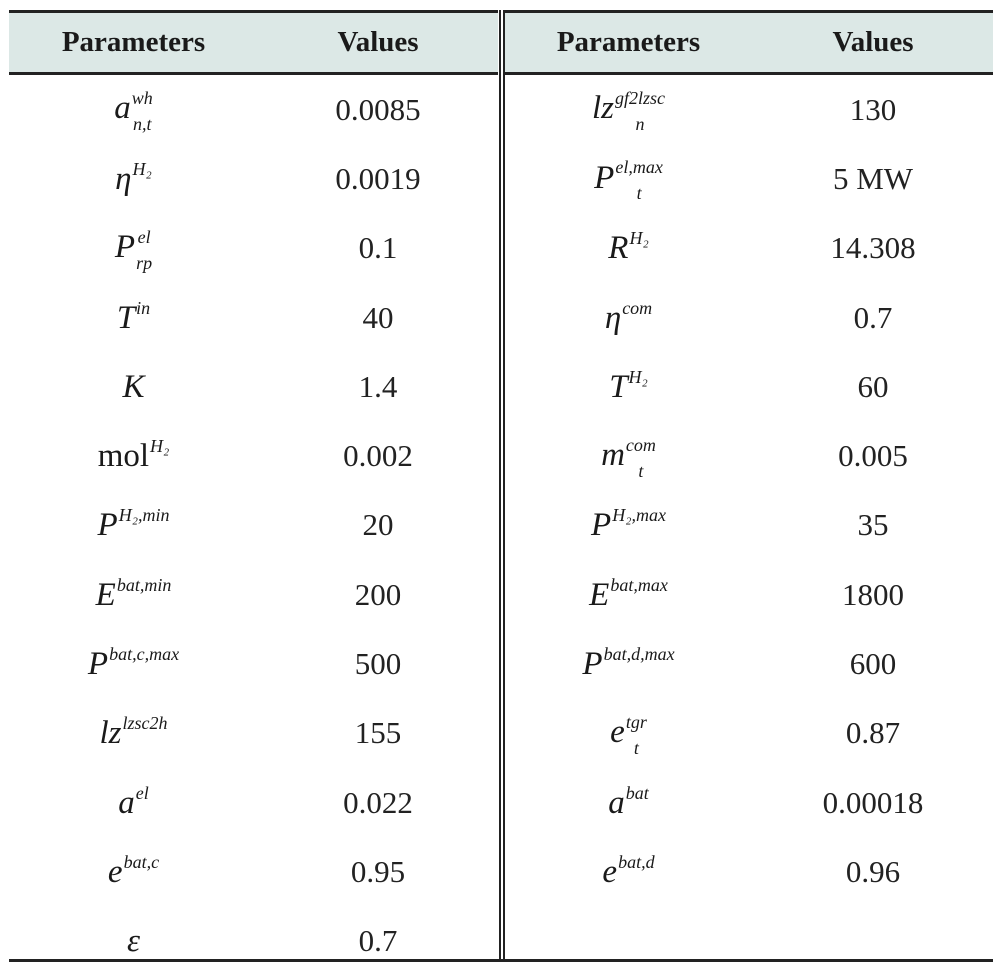 This screenshot has width=997, height=976. What do you see at coordinates (253, 42) in the screenshot?
I see `left-header-row: Parameters Values` at bounding box center [253, 42].